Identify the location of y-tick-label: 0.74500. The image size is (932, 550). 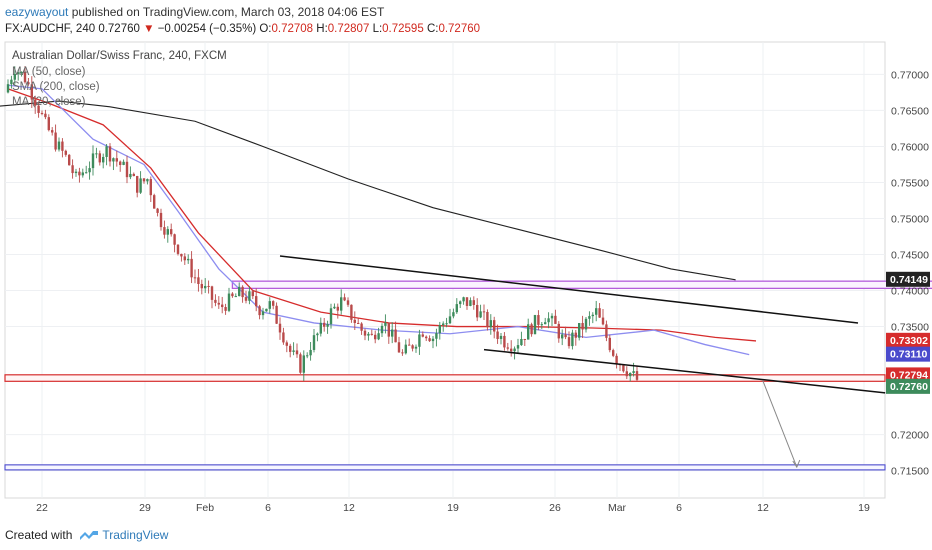
(910, 256).